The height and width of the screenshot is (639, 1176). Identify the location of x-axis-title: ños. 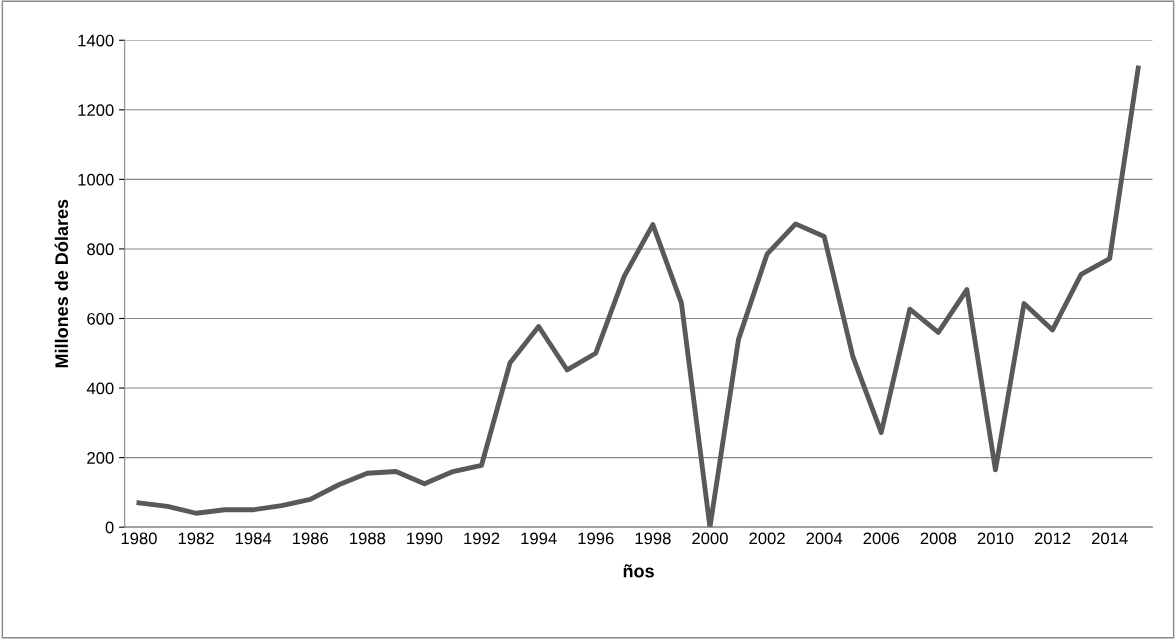
(638, 571).